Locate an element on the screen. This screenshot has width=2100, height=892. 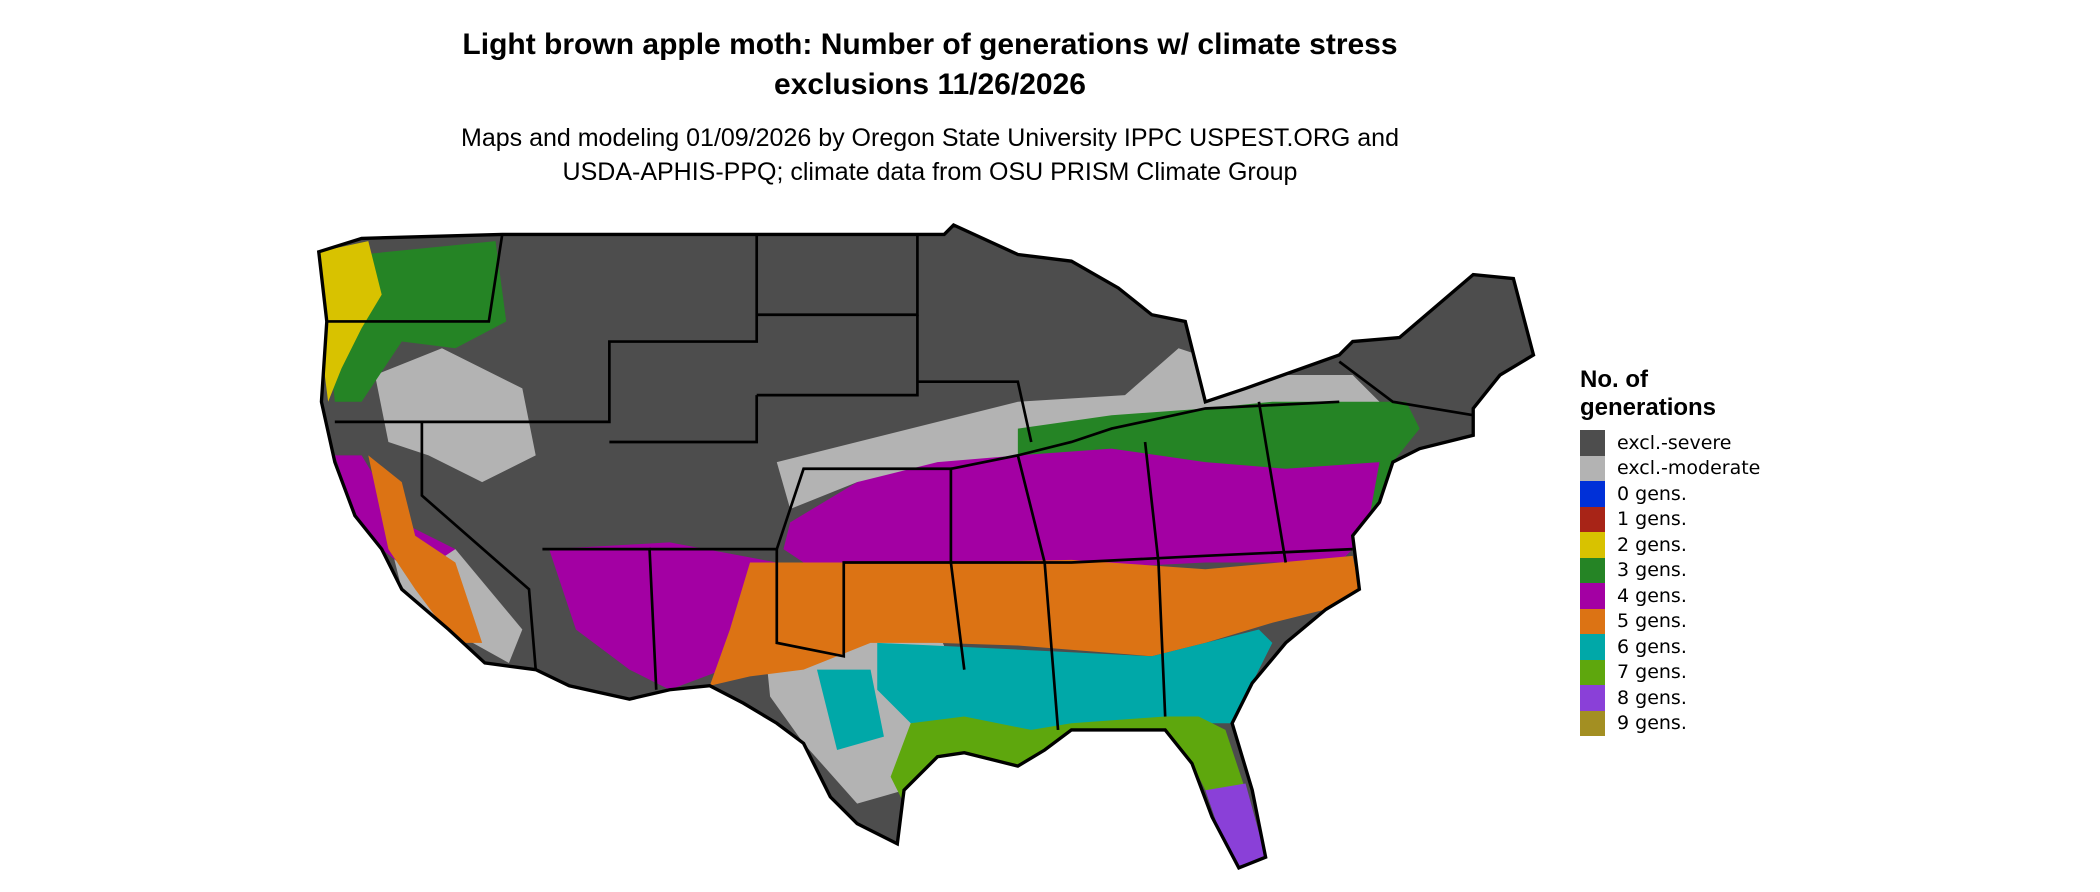
legend-item: 8 gens. is located at coordinates (1670, 698).